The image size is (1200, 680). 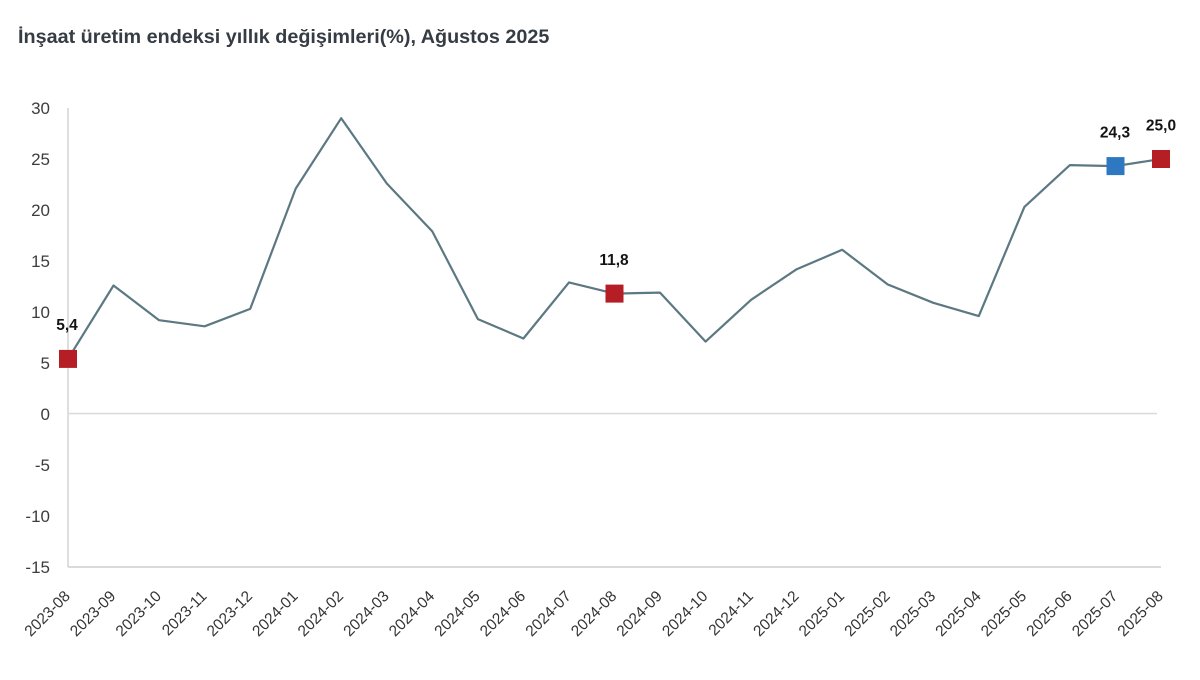 What do you see at coordinates (45, 363) in the screenshot?
I see `svg-text: 5` at bounding box center [45, 363].